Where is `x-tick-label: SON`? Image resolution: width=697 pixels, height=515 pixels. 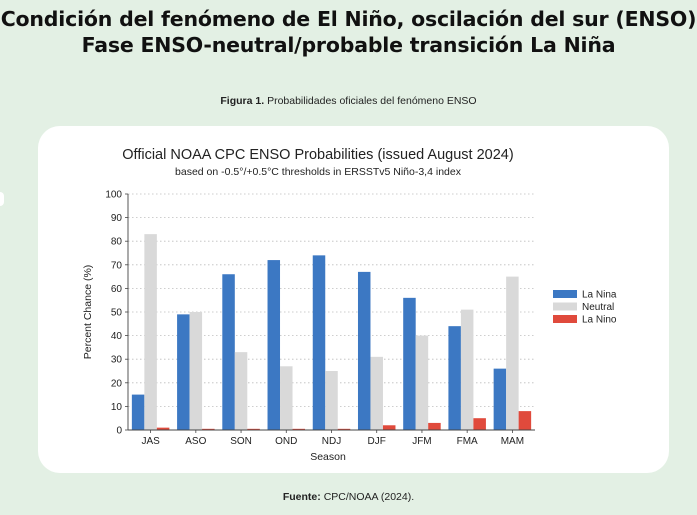 x-tick-label: SON is located at coordinates (241, 441).